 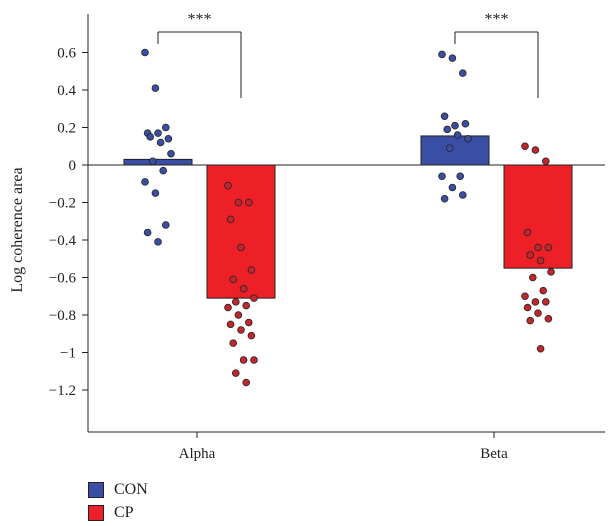 What do you see at coordinates (66, 54) in the screenshot?
I see `y-tick-label: 0.6` at bounding box center [66, 54].